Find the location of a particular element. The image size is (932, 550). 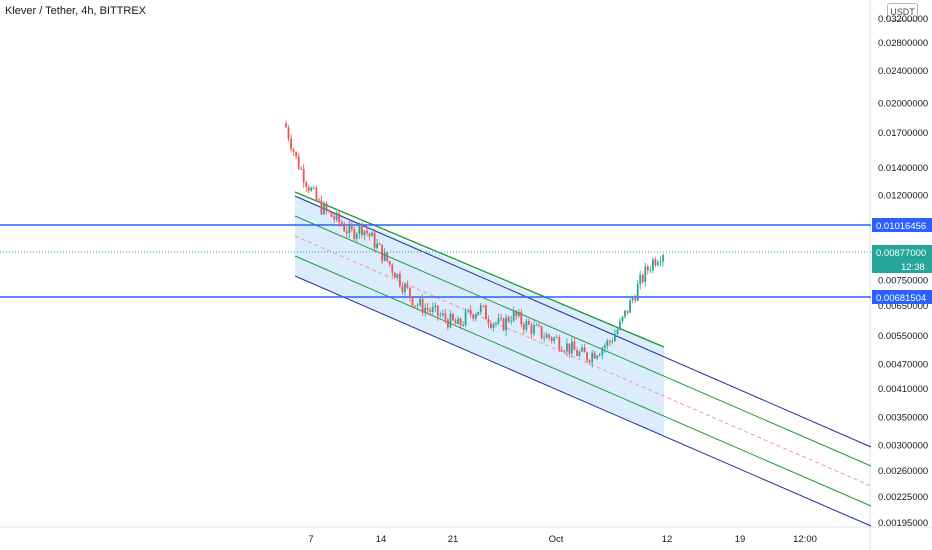

price-tick-label: 0.00260000 is located at coordinates (903, 471).